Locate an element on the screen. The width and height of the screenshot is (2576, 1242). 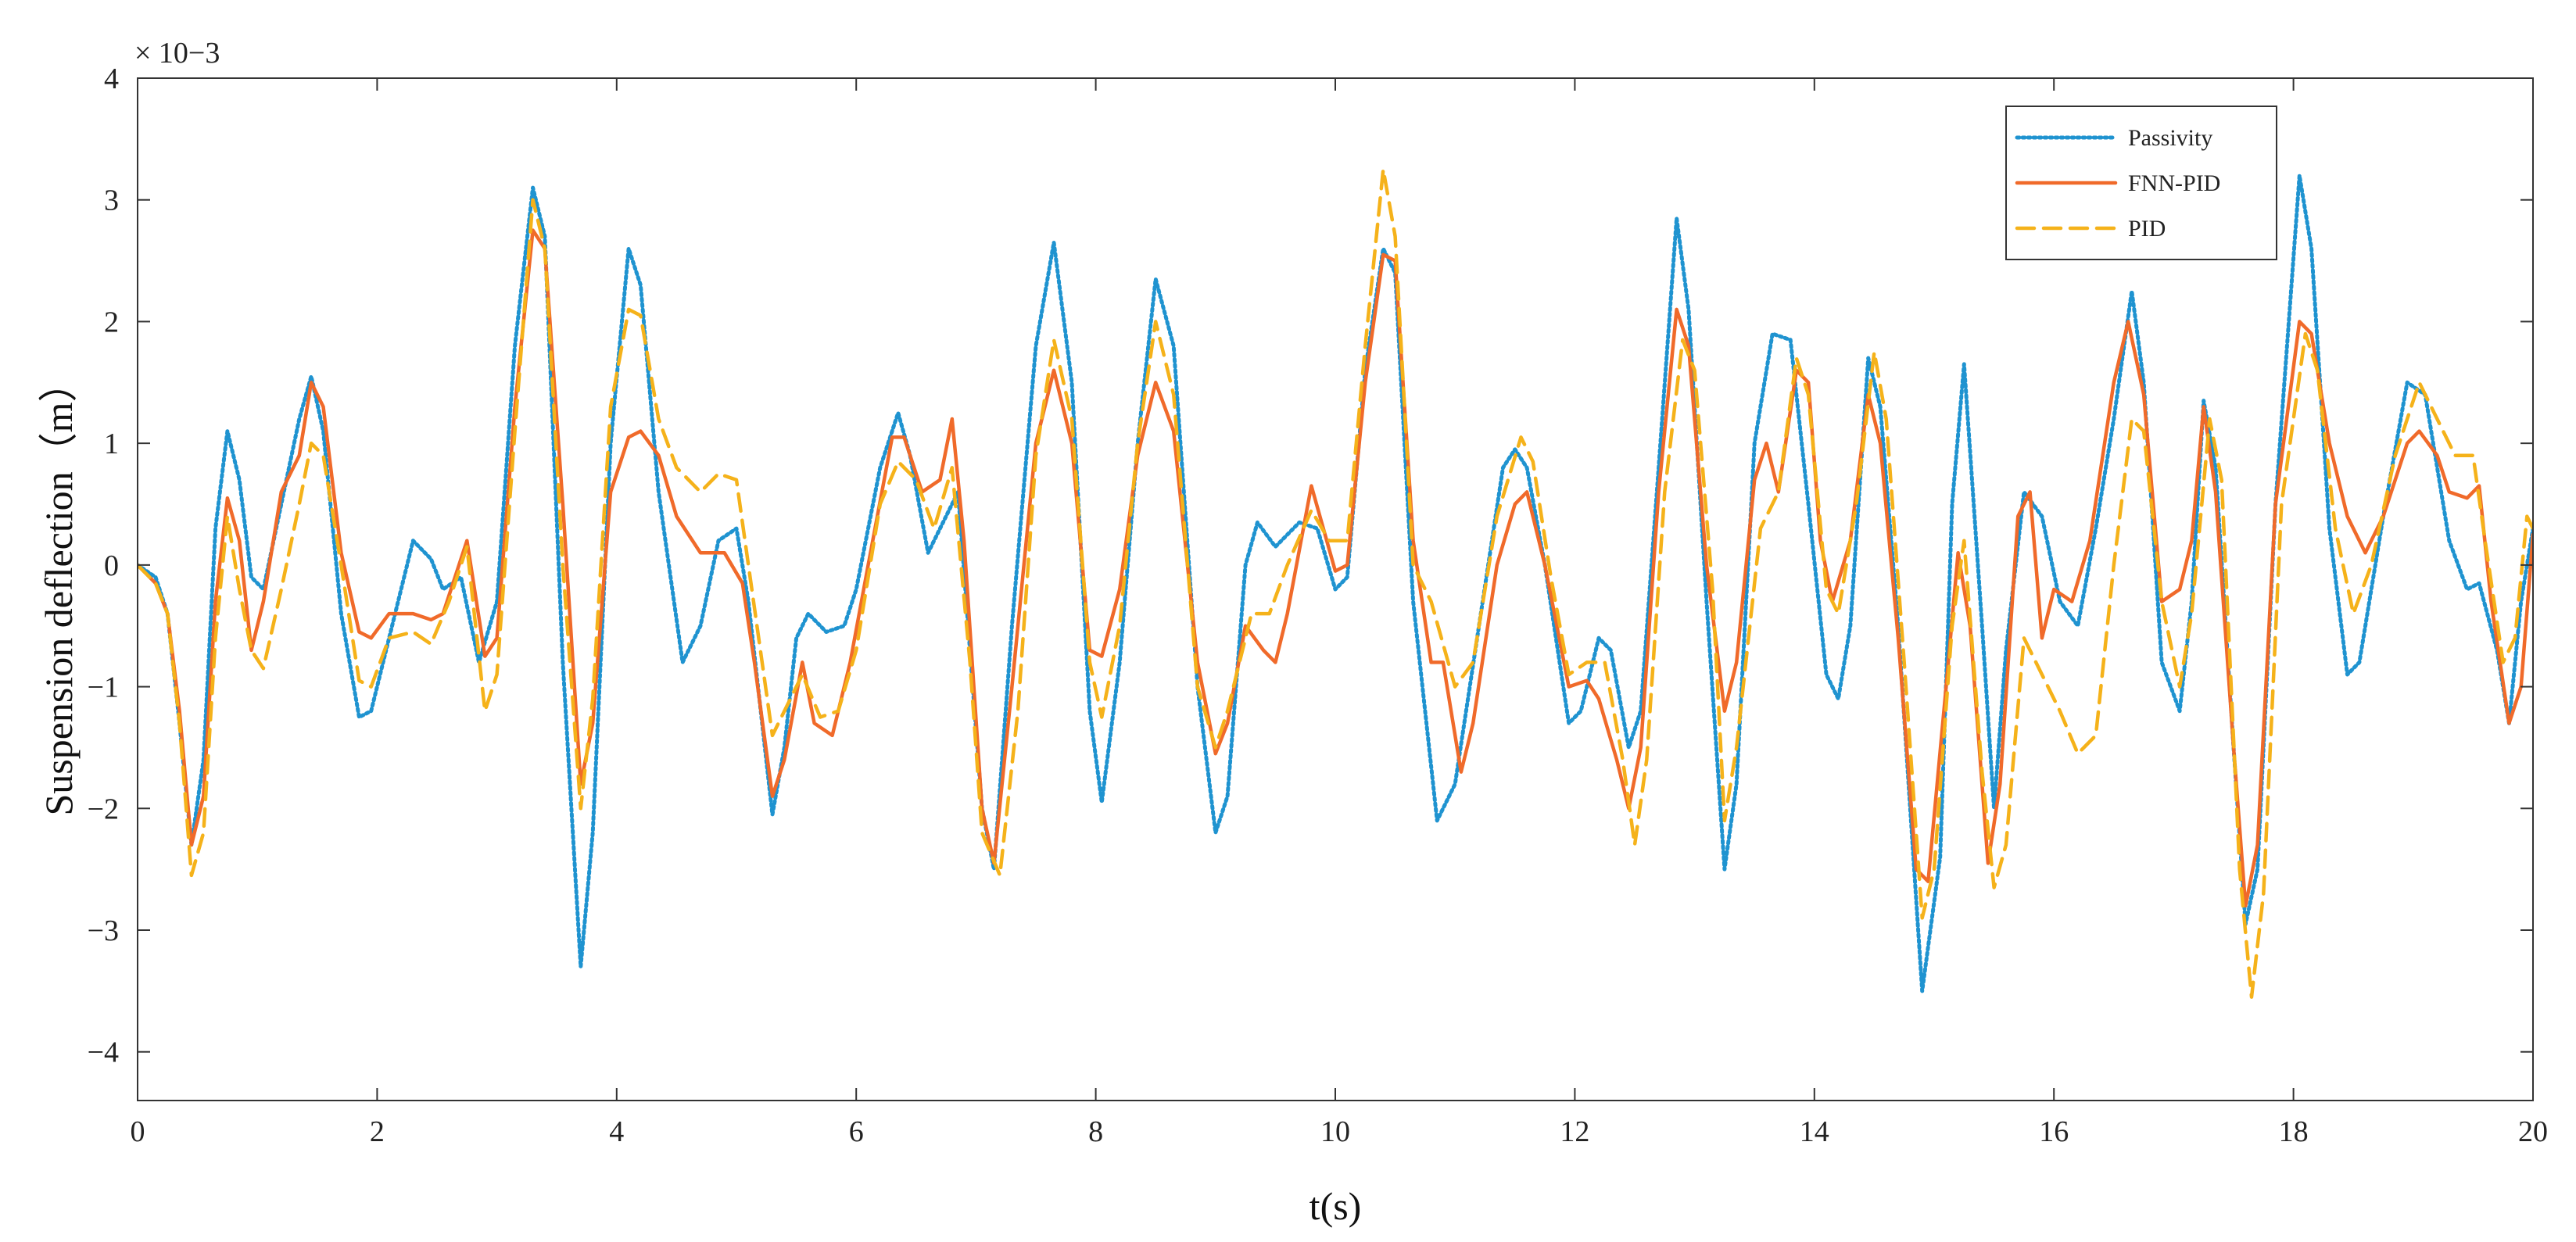
x-tick-label: 20 is located at coordinates (2533, 1131).